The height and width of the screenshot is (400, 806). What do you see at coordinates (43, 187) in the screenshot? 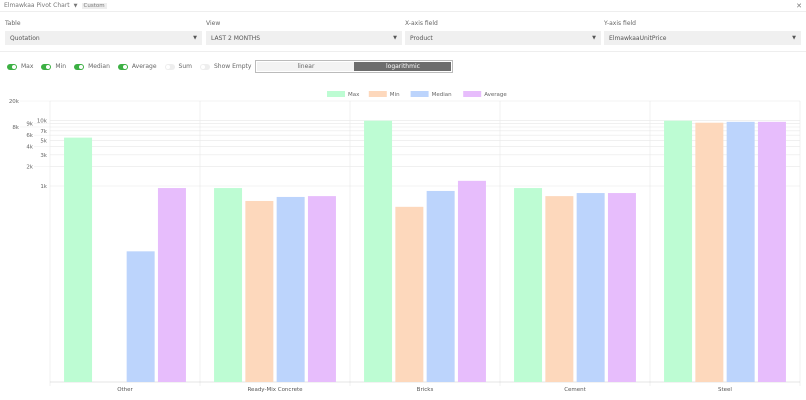
I see `y-tick-label: 1k` at bounding box center [43, 187].